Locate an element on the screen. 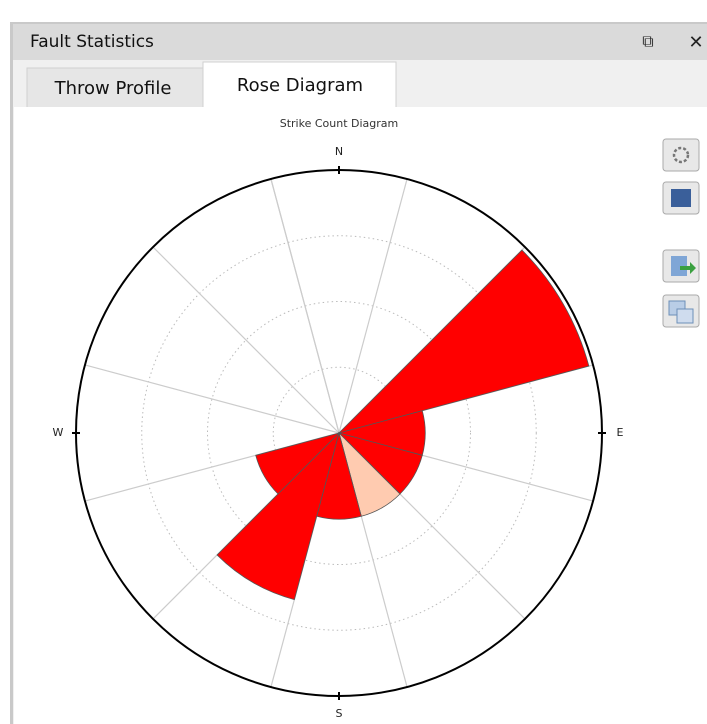 This screenshot has width=707, height=724. copy-icon is located at coordinates (685, 316).